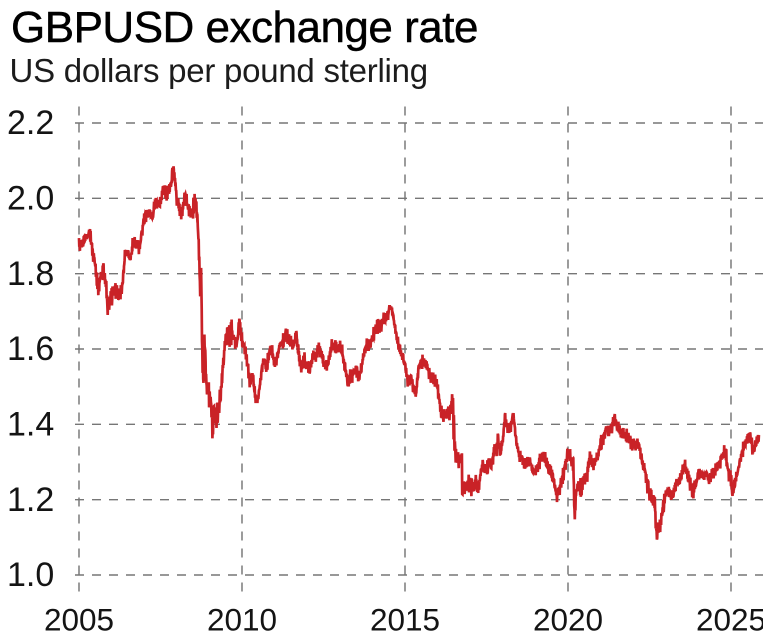 This screenshot has width=763, height=643. I want to click on svg-text: 1.6, so click(30, 349).